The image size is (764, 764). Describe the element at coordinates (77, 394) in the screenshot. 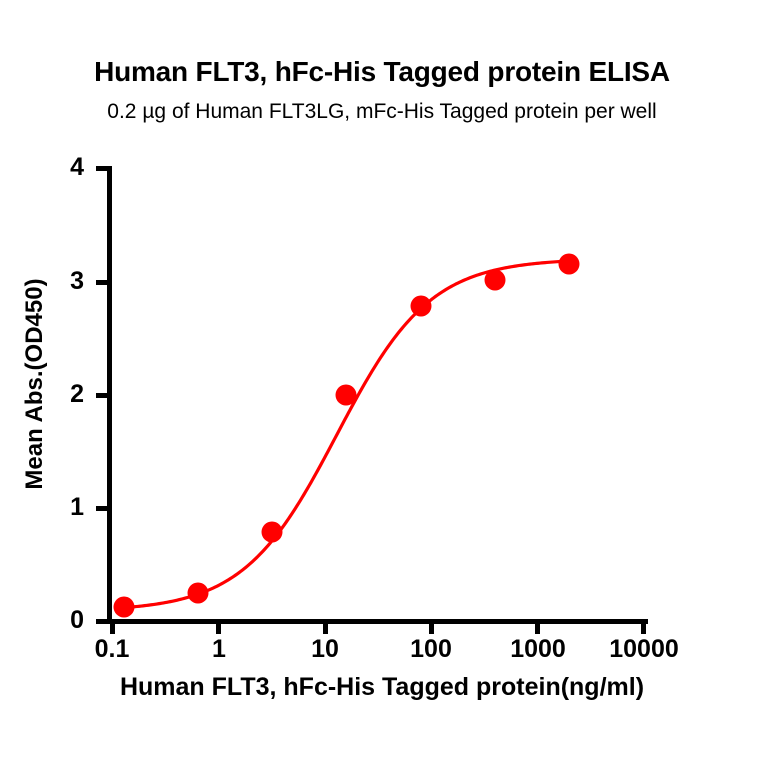

I see `y-ticklabel-2: 2` at that location.